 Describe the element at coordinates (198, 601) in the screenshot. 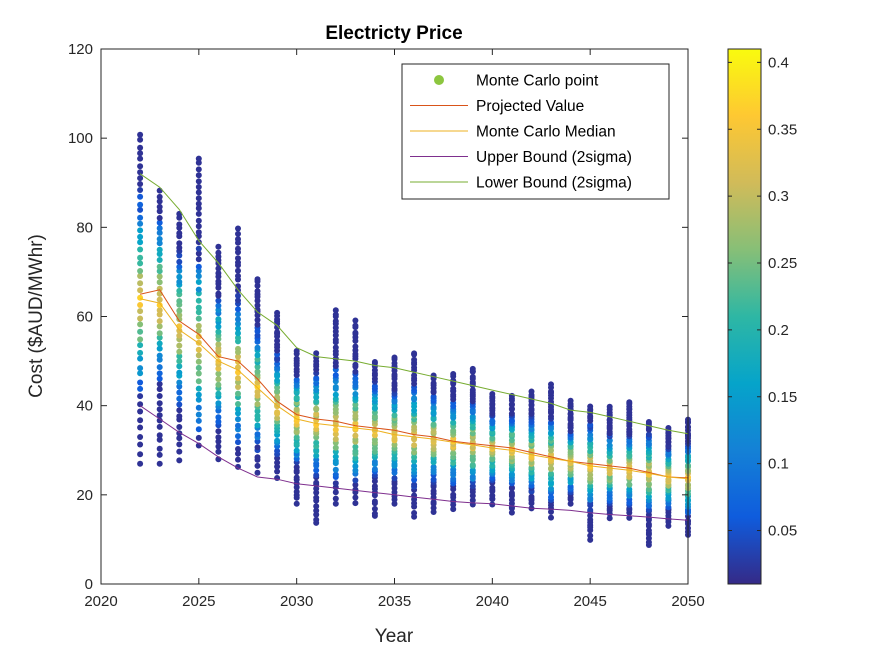

I see `x-tick-label: 2025` at that location.